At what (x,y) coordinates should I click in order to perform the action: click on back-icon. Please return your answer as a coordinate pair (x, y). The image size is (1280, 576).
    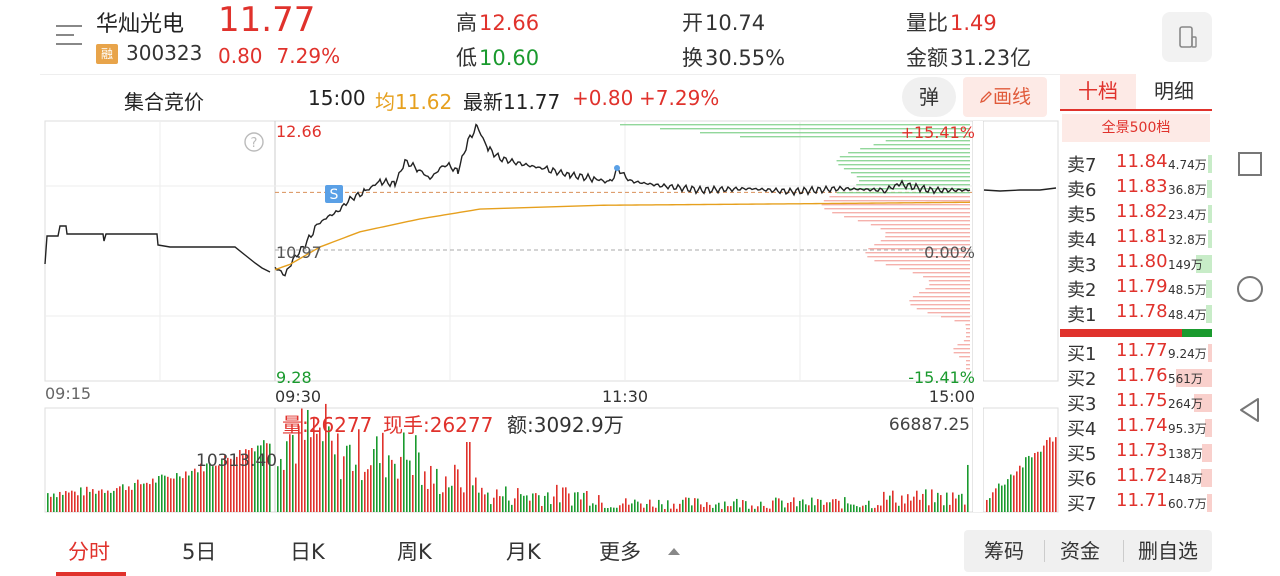
    Looking at the image, I should click on (1250, 410).